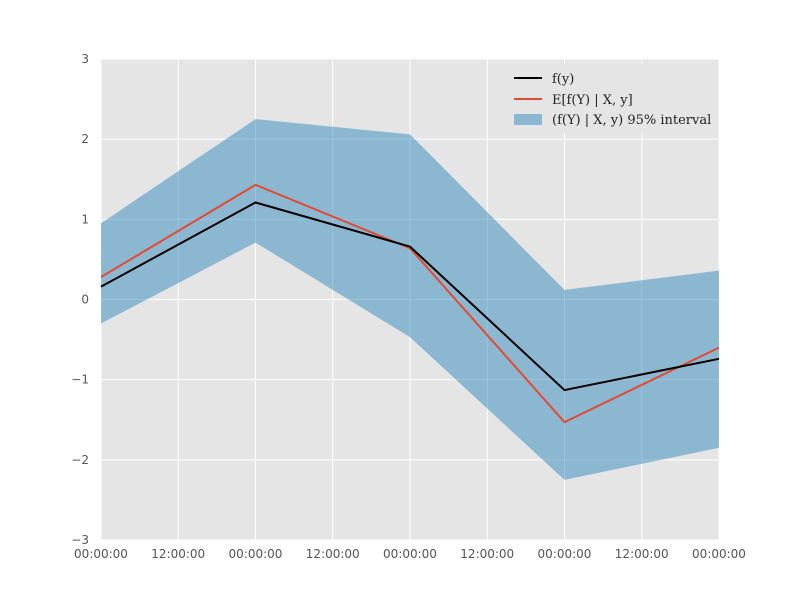 The image size is (800, 600). I want to click on legend-label-f-y: f(y), so click(563, 79).